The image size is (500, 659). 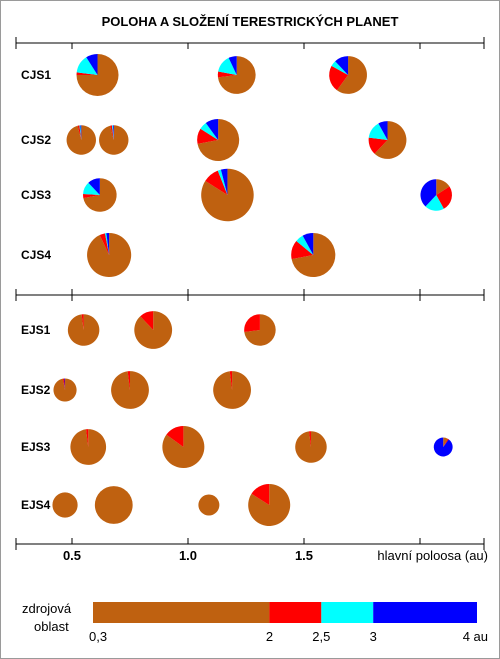 I want to click on row-label-ejs2: EJS2, so click(x=36, y=390).